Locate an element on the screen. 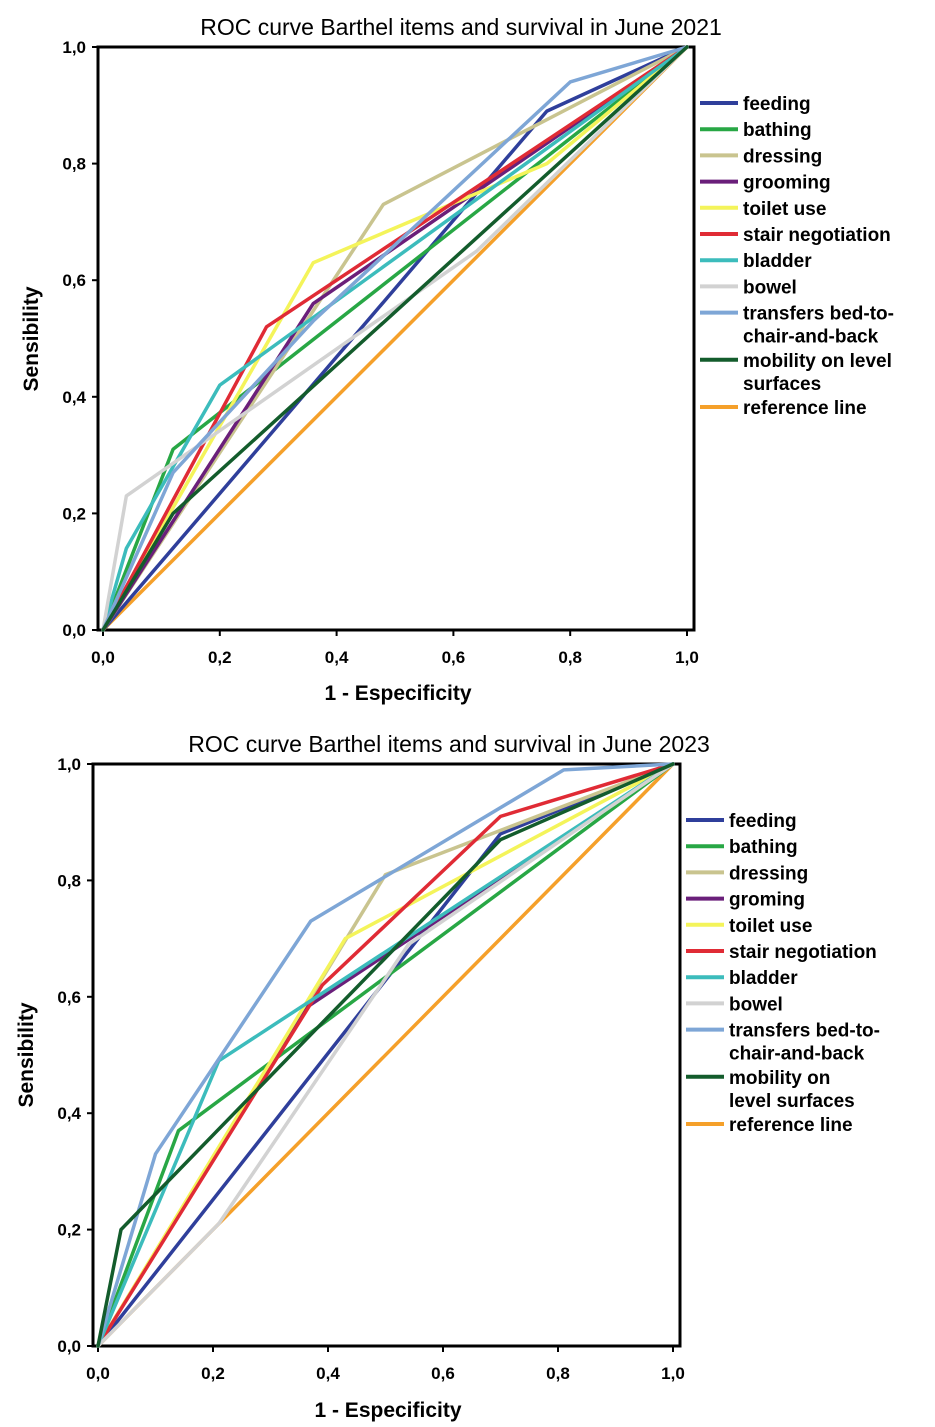 The height and width of the screenshot is (1427, 935). legend-label: surfaces is located at coordinates (782, 384).